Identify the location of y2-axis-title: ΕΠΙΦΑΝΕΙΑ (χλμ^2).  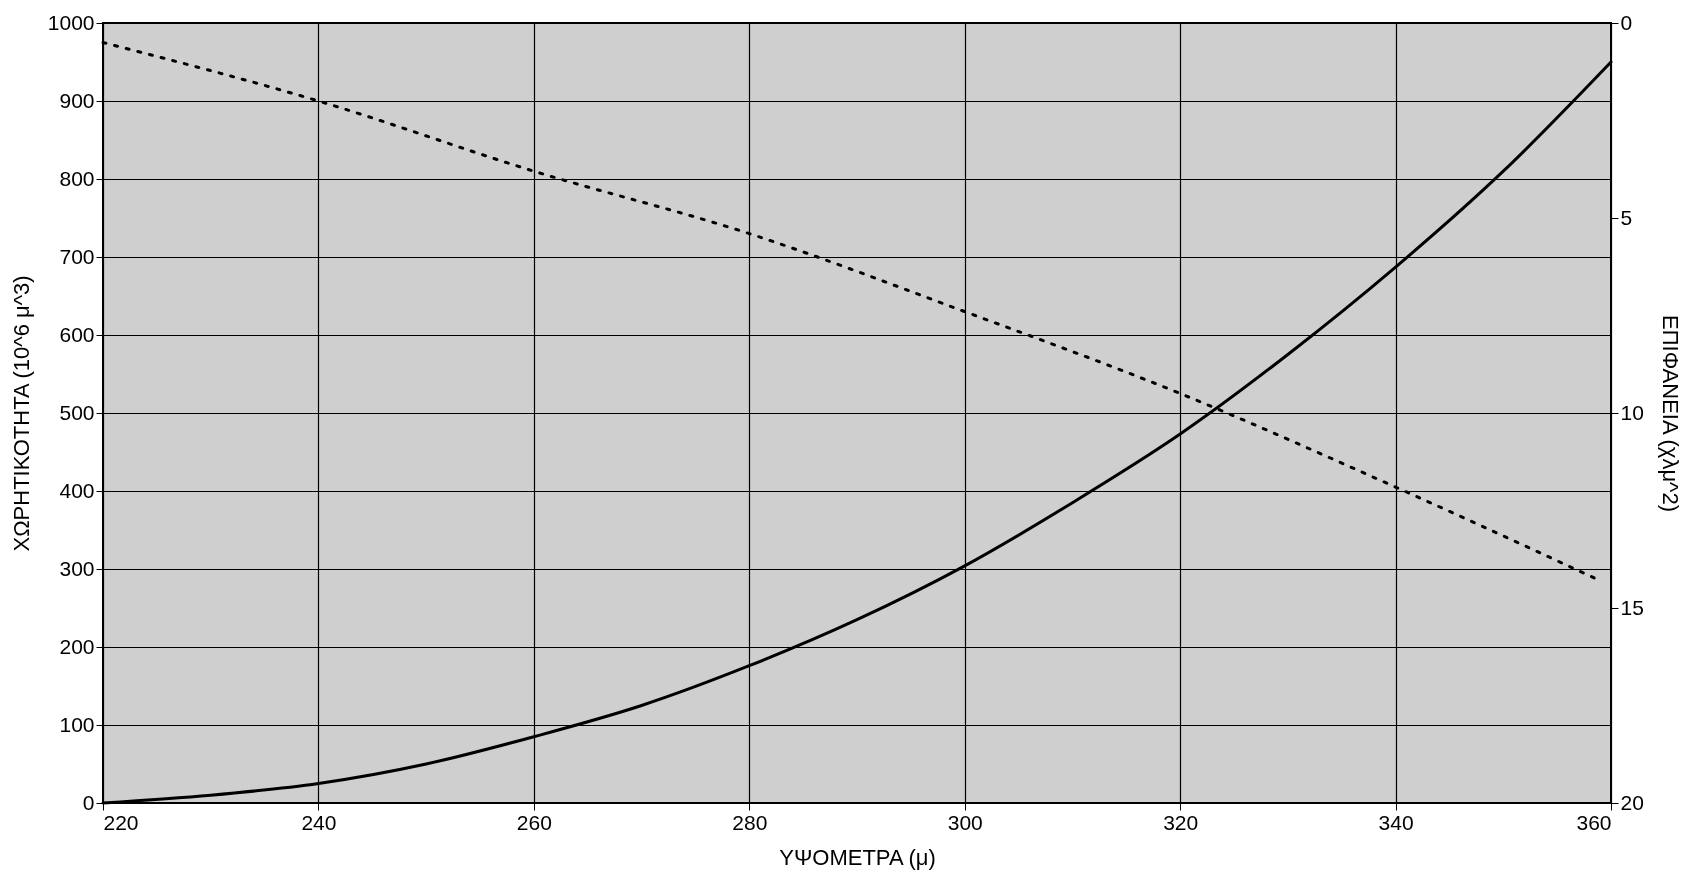
(1670, 413).